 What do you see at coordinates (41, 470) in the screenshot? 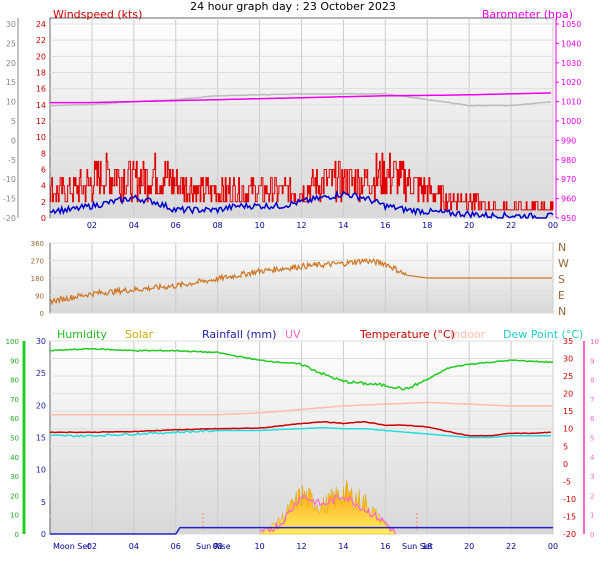
I see `rainfall-tick: 10` at bounding box center [41, 470].